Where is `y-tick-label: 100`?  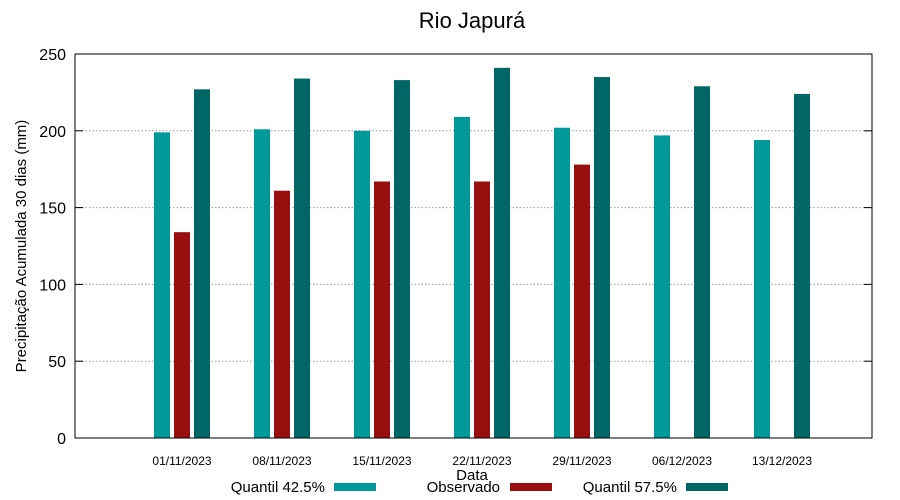 y-tick-label: 100 is located at coordinates (52, 285).